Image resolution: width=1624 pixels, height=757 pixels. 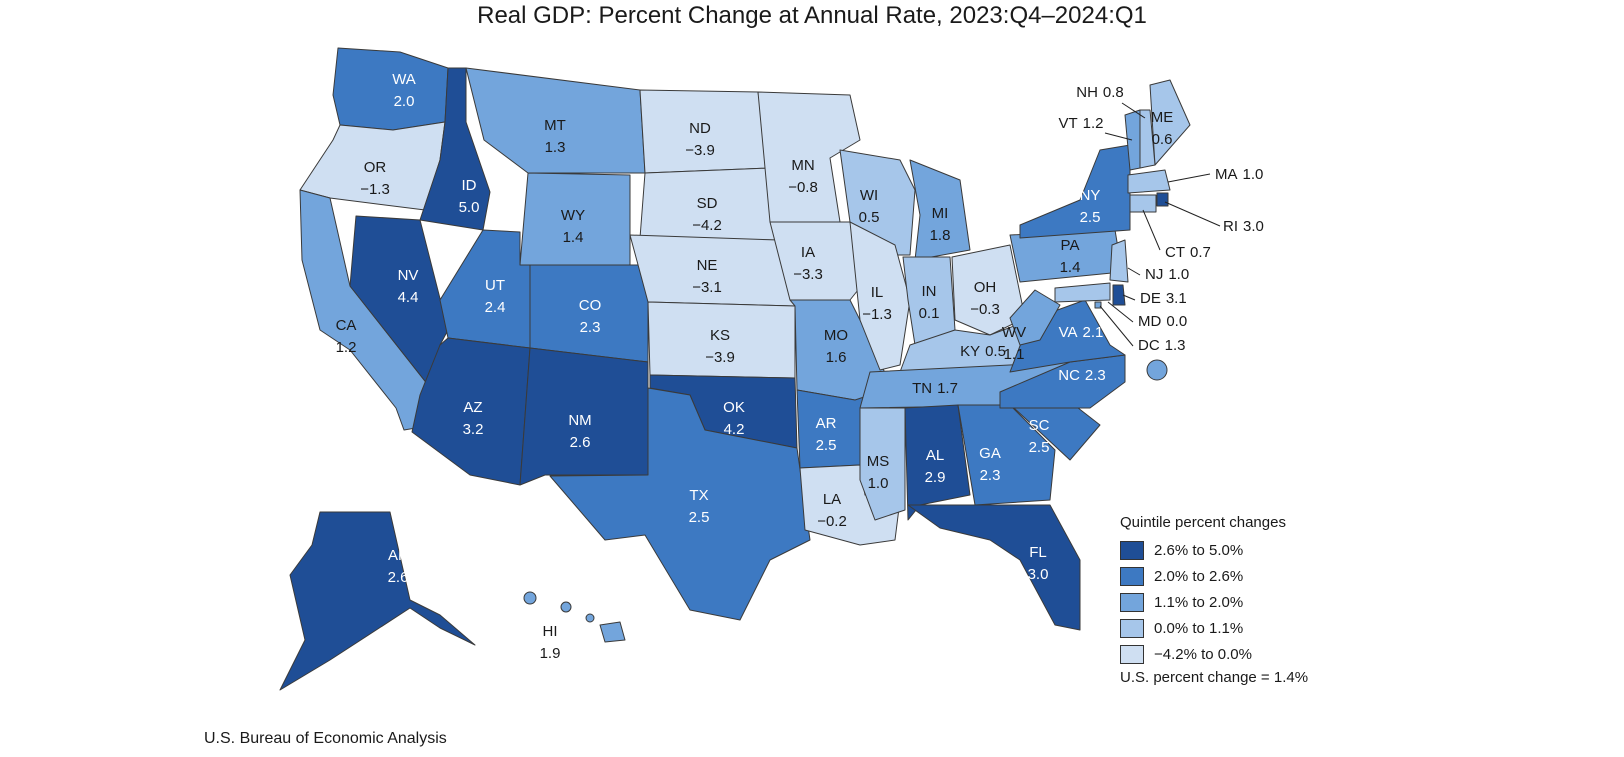 I want to click on state-oh, so click(x=988, y=290).